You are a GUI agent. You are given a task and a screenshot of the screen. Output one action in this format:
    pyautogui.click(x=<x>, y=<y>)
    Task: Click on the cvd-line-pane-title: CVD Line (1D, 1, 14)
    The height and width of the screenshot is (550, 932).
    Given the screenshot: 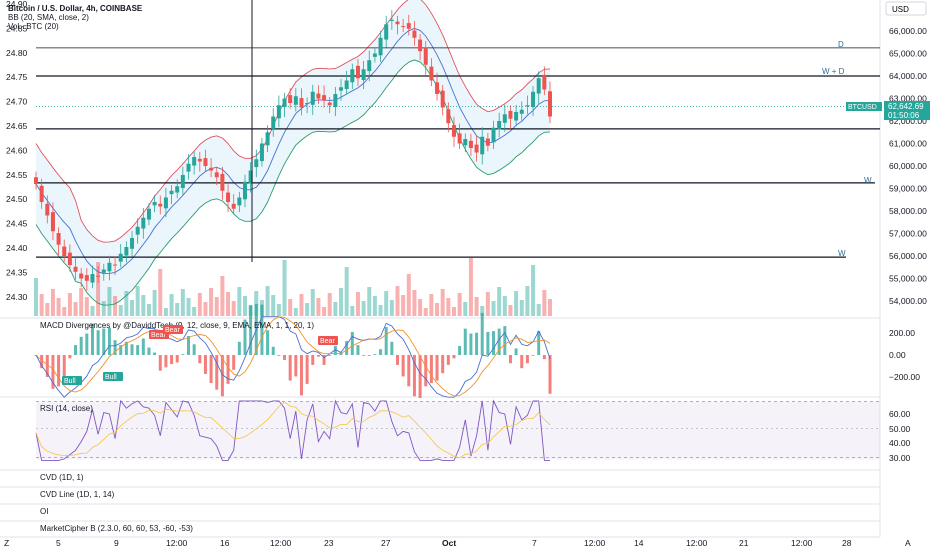 What is the action you would take?
    pyautogui.click(x=77, y=494)
    